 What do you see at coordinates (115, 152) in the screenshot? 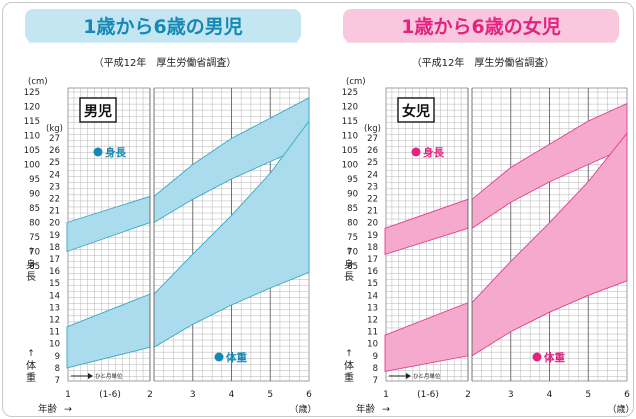
I see `height-series-label: 身長` at bounding box center [115, 152].